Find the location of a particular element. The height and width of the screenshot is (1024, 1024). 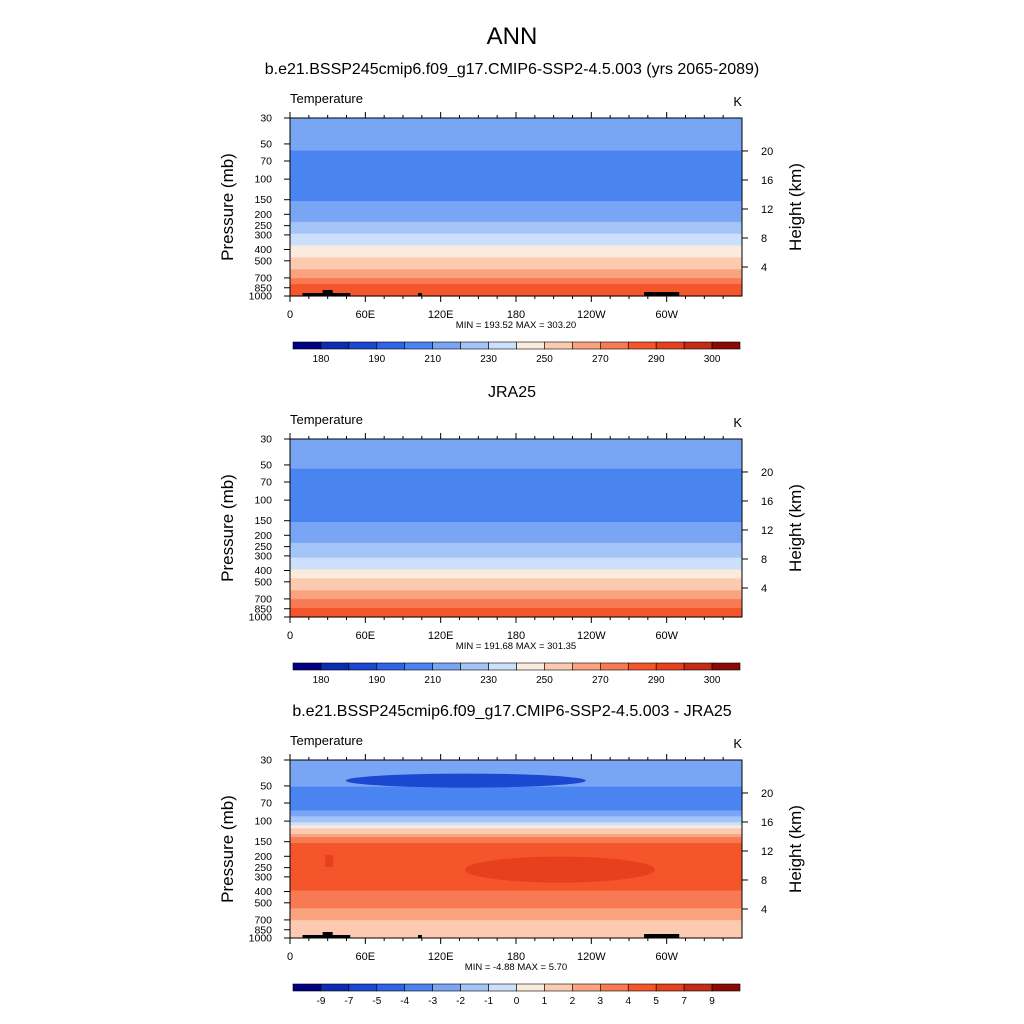

y2-tick-label: 4 is located at coordinates (764, 910).